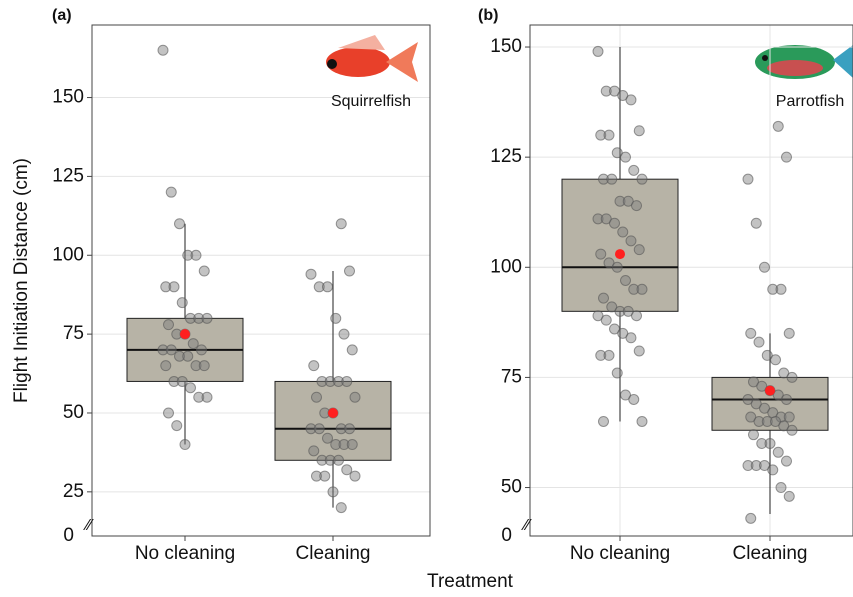  What do you see at coordinates (511, 487) in the screenshot?
I see `y-tick-label: 50` at bounding box center [511, 487].